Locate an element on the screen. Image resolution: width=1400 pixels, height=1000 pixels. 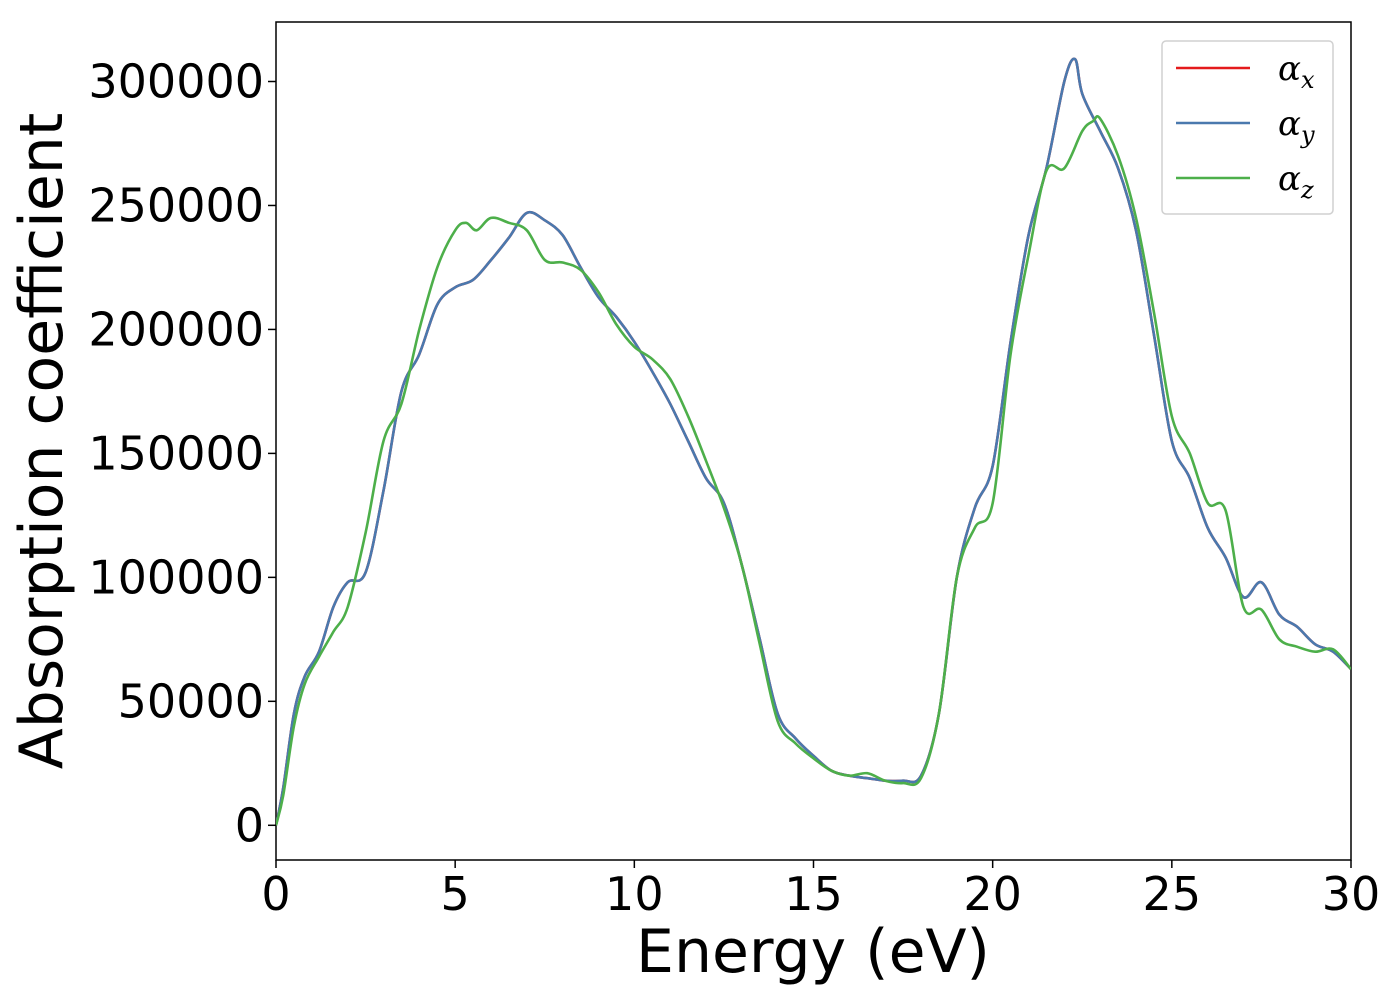
legend-label-alpha-y: αy is located at coordinates (1296, 126).